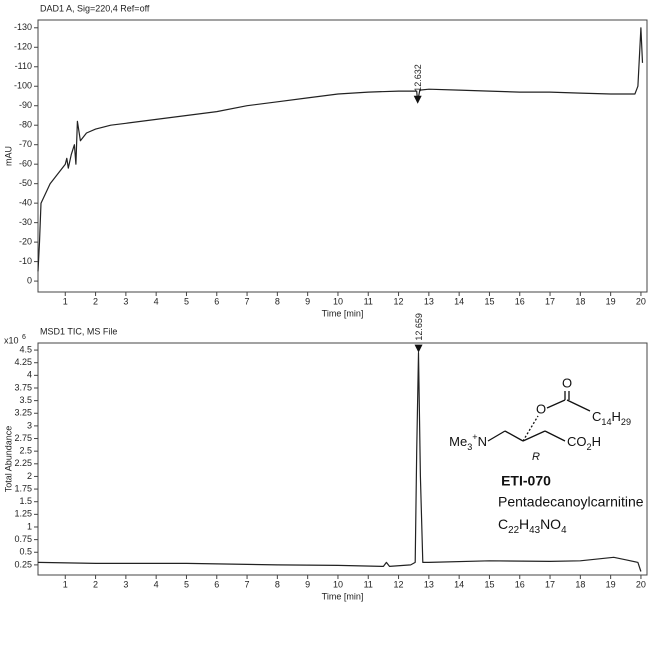  Describe the element at coordinates (25, 261) in the screenshot. I see `y-tick-label: -10` at that location.